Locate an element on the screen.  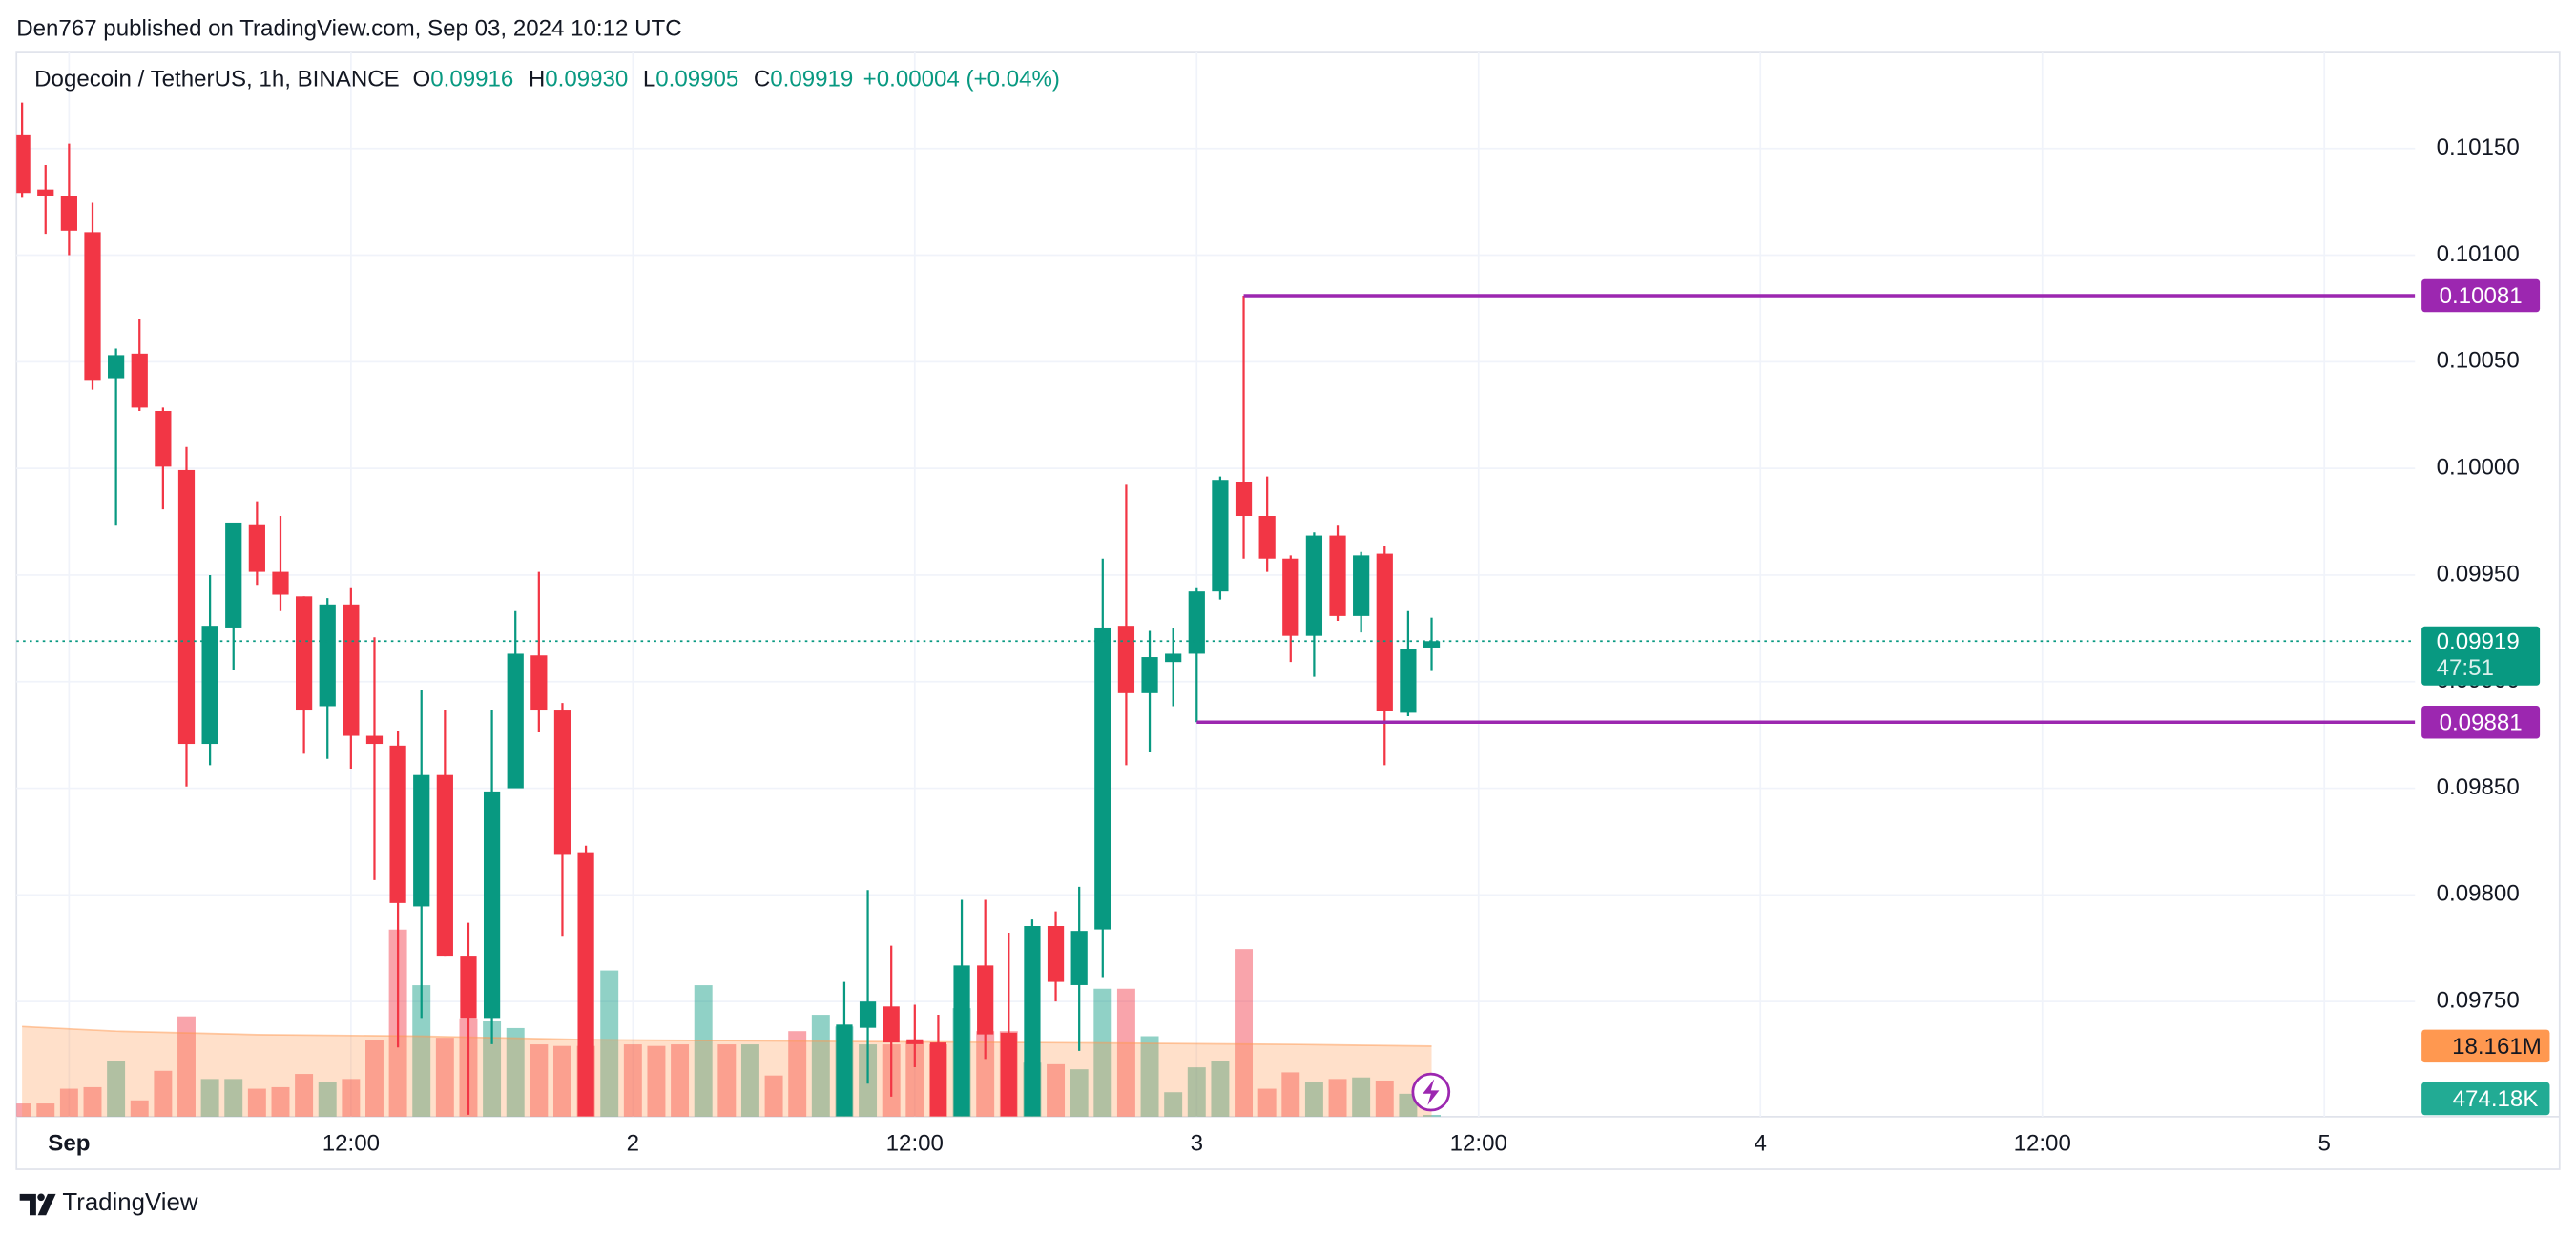
y-tick-label: 0.09950 is located at coordinates (2478, 574).